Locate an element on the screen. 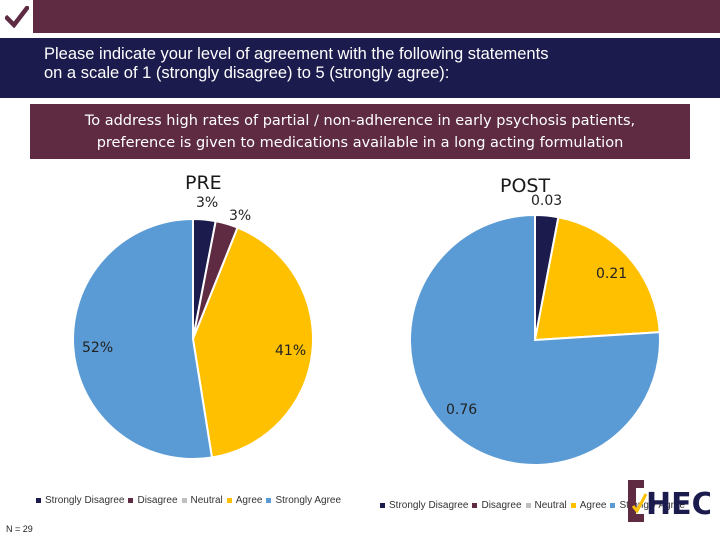 This screenshot has width=720, height=540. pre-slice-agree is located at coordinates (252, 342).